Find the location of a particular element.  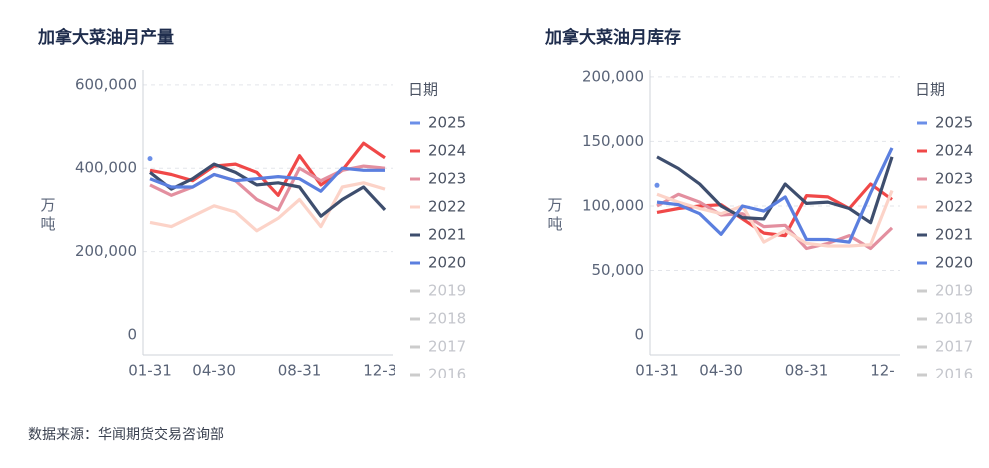

y-tick-label: 400,000 is located at coordinates (106, 168).